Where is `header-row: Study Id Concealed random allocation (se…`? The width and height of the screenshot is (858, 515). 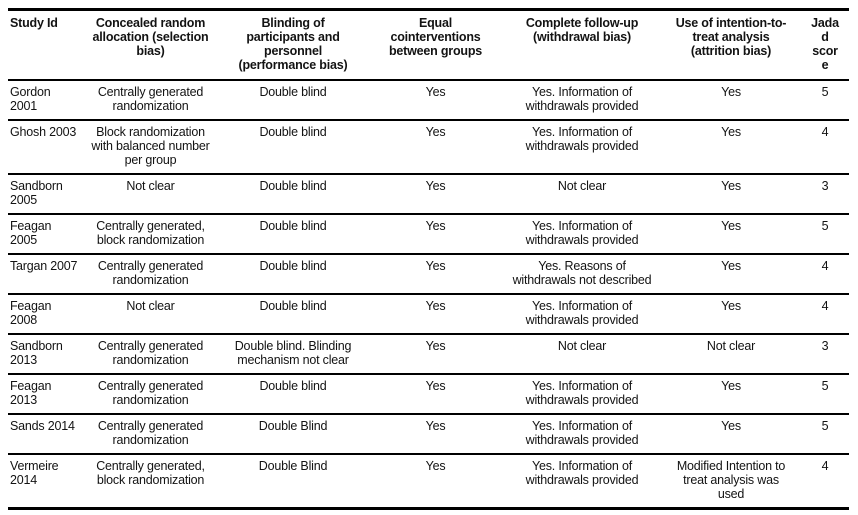 header-row: Study Id Concealed random allocation (se… is located at coordinates (428, 45).